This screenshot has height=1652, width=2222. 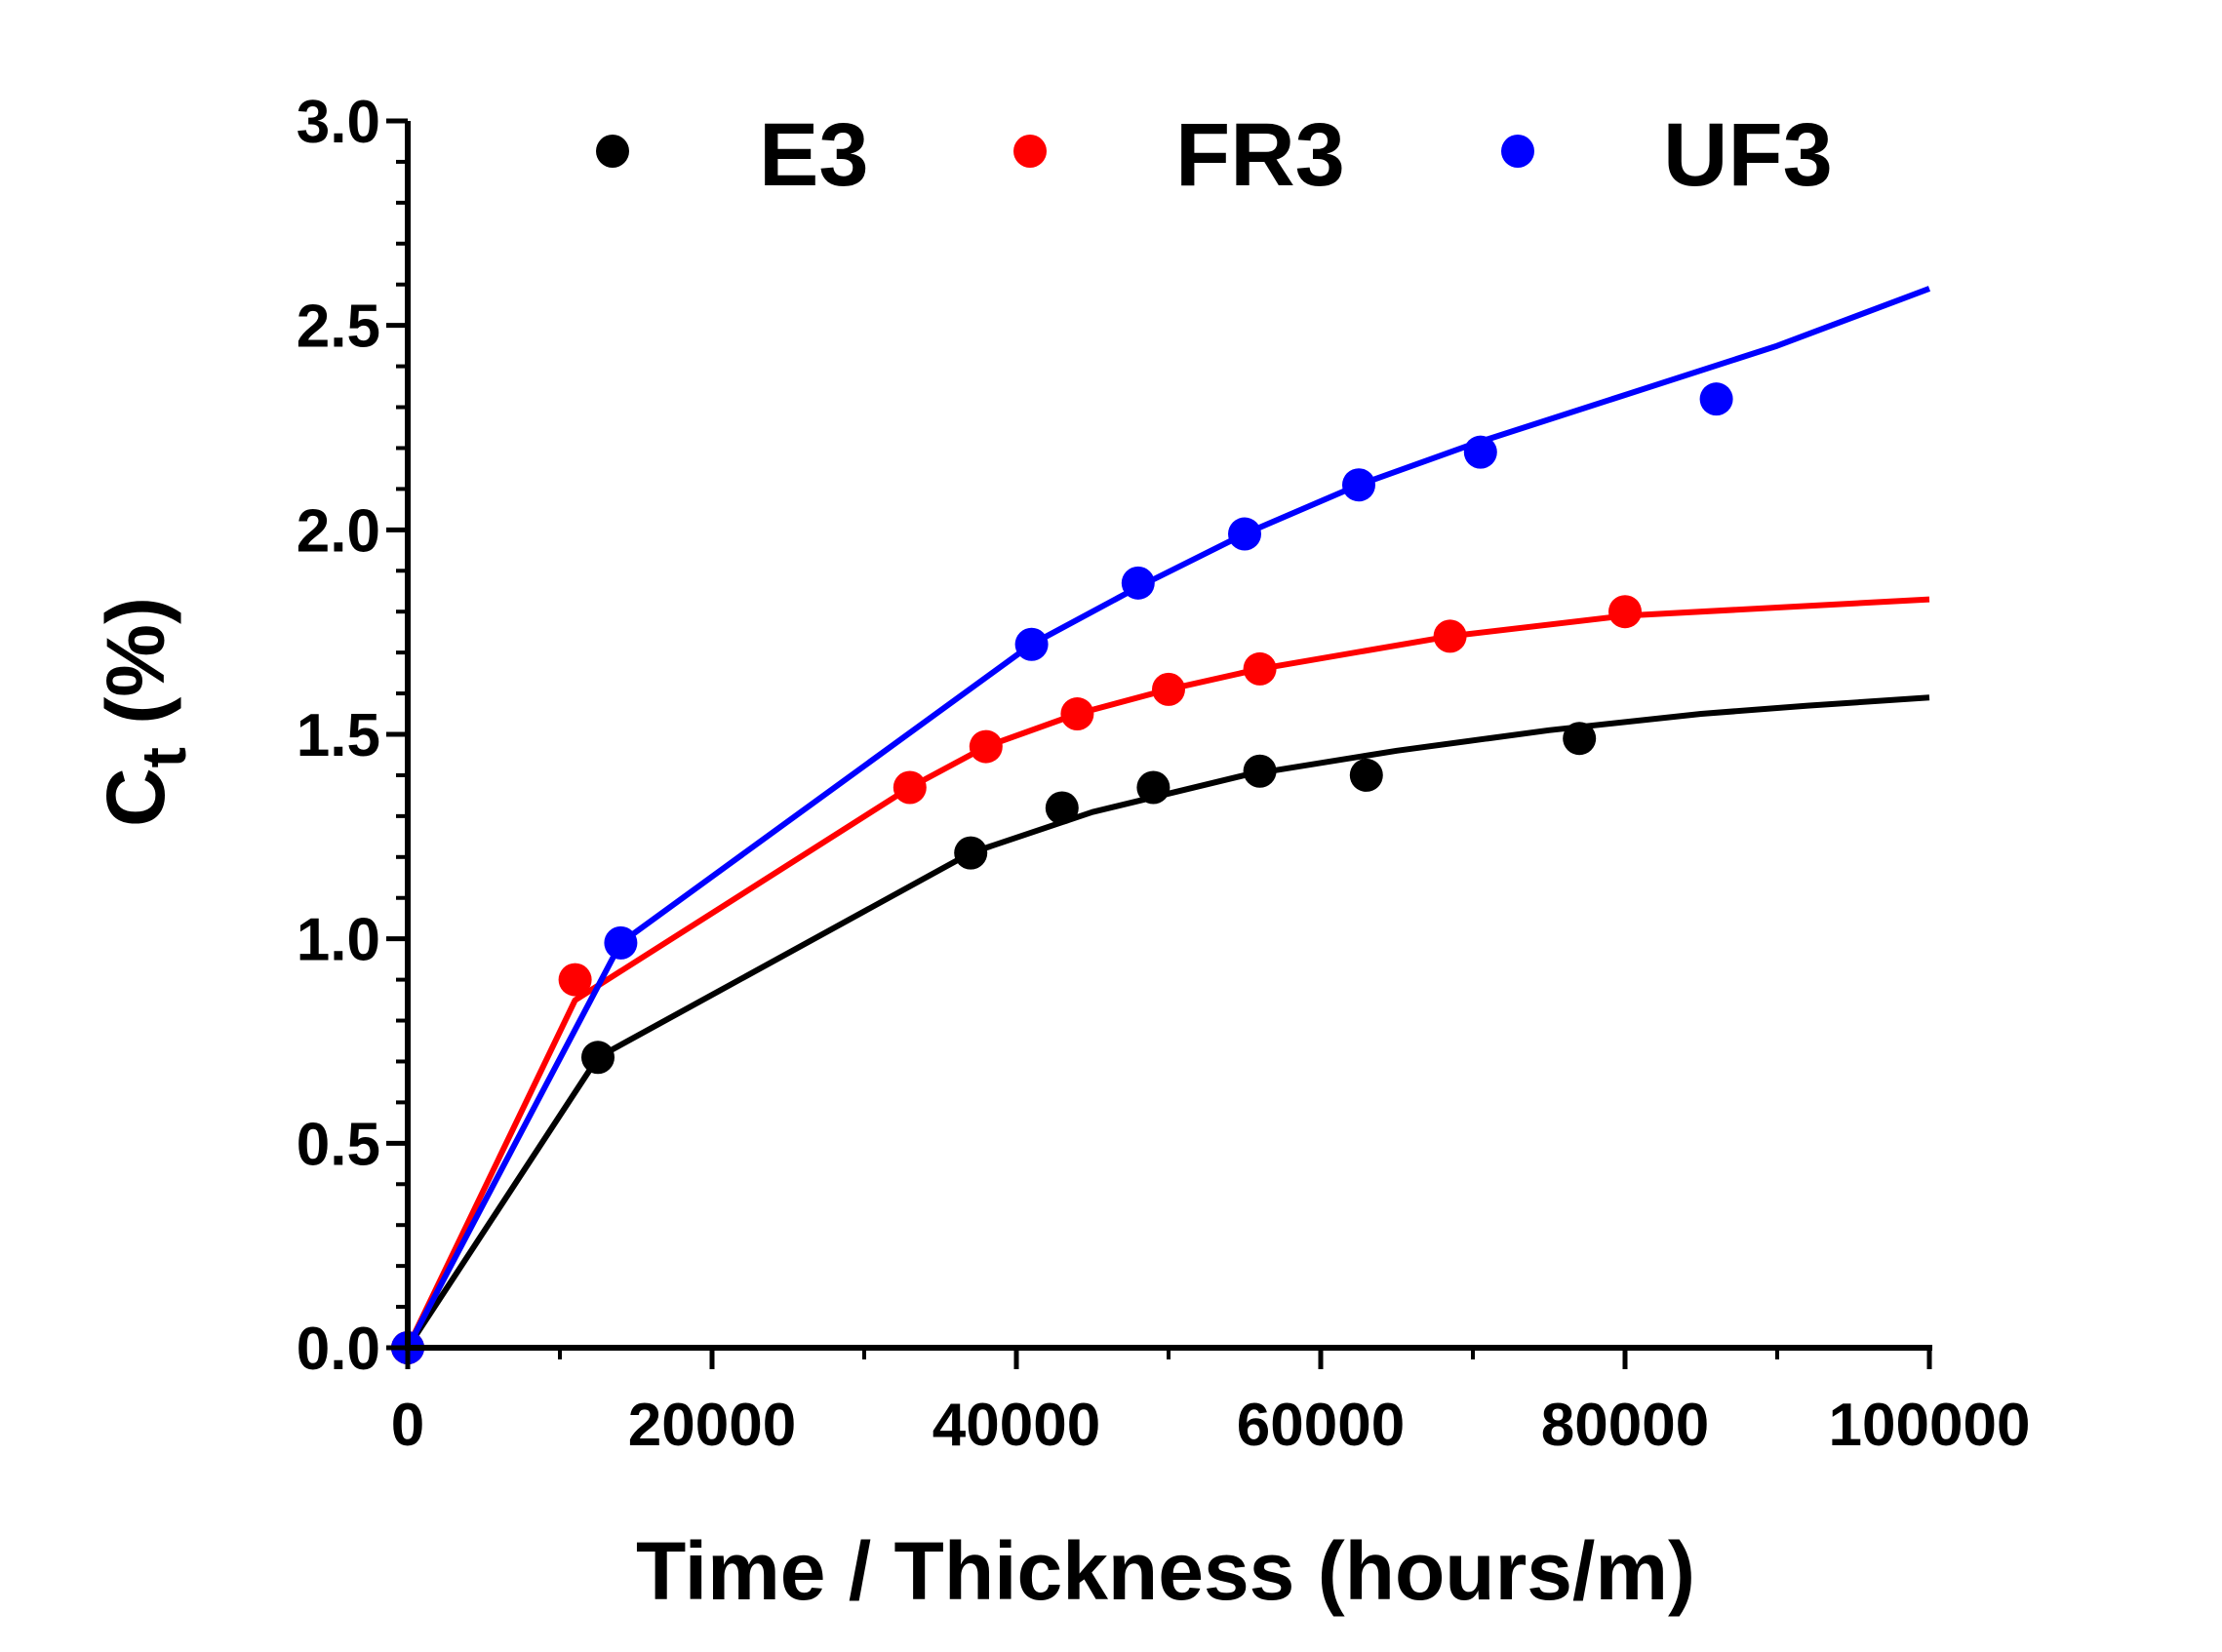 What do you see at coordinates (814, 155) in the screenshot?
I see `legend-label-e3: E3` at bounding box center [814, 155].